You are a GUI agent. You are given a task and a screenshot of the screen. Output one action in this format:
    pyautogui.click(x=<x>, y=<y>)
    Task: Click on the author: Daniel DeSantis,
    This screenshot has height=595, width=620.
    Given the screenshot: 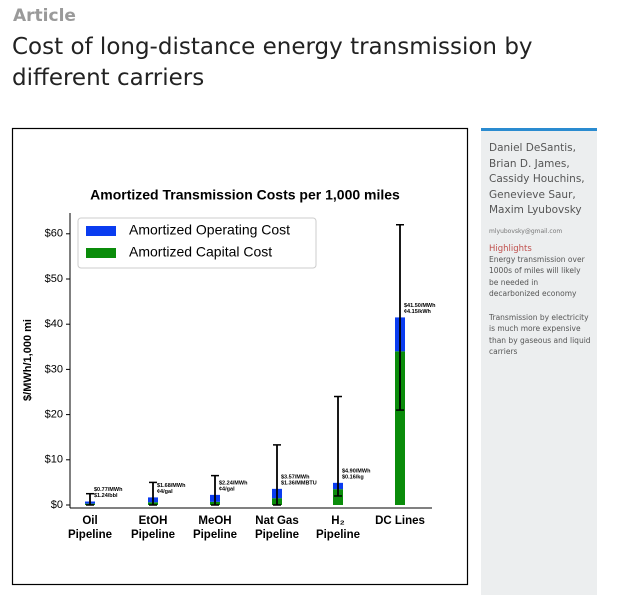 What is the action you would take?
    pyautogui.click(x=532, y=148)
    